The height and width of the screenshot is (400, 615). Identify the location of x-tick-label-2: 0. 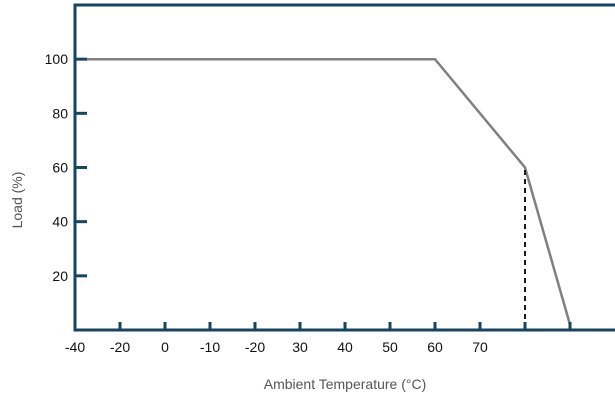
(165, 347).